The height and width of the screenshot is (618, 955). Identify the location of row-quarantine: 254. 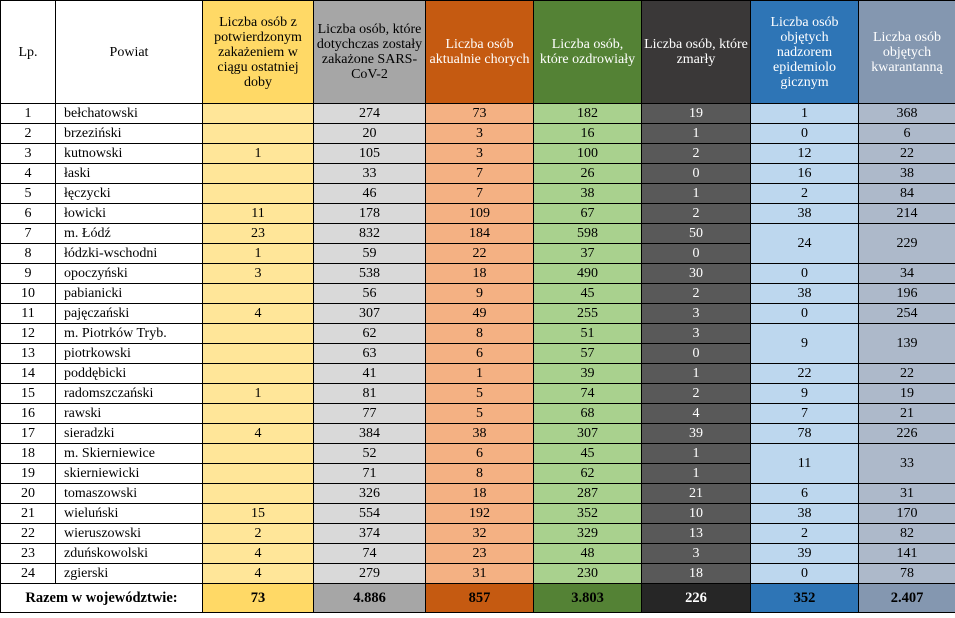
(906, 313).